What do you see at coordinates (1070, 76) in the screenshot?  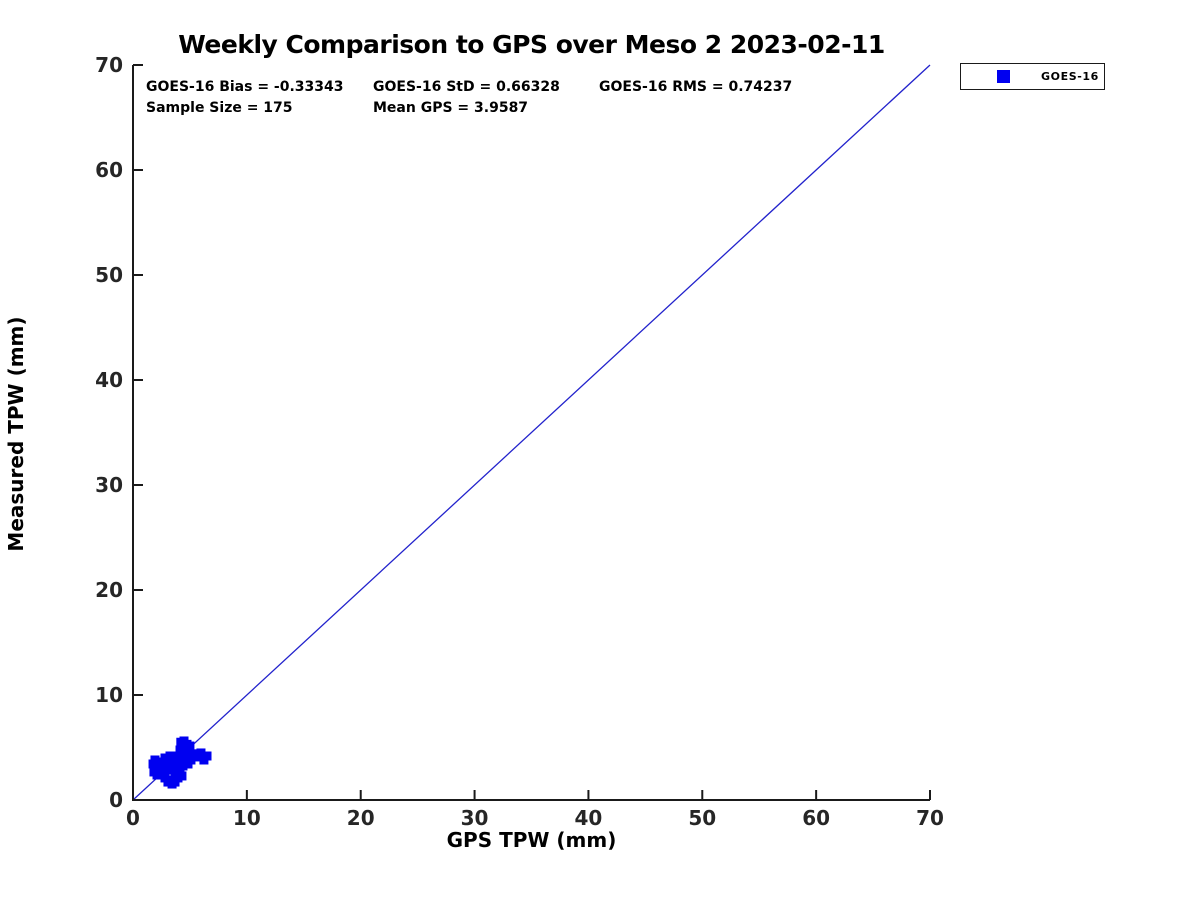 I see `legend-label: GOES-16` at bounding box center [1070, 76].